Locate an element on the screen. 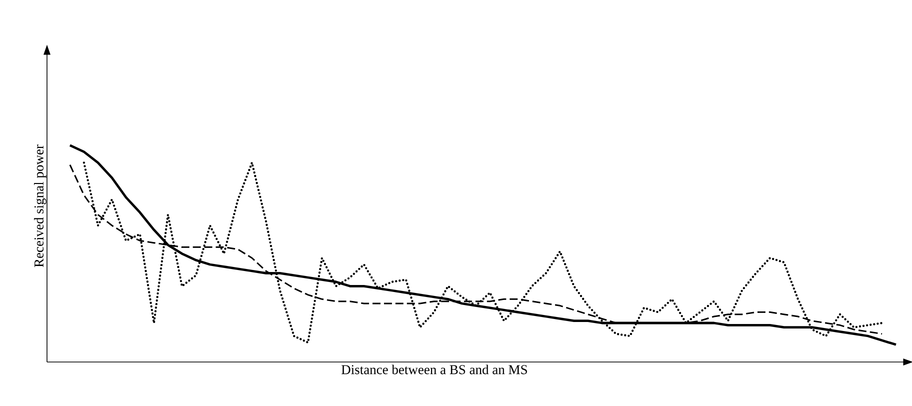 This screenshot has width=912, height=406. y-axis-title: Received signal power is located at coordinates (40, 206).